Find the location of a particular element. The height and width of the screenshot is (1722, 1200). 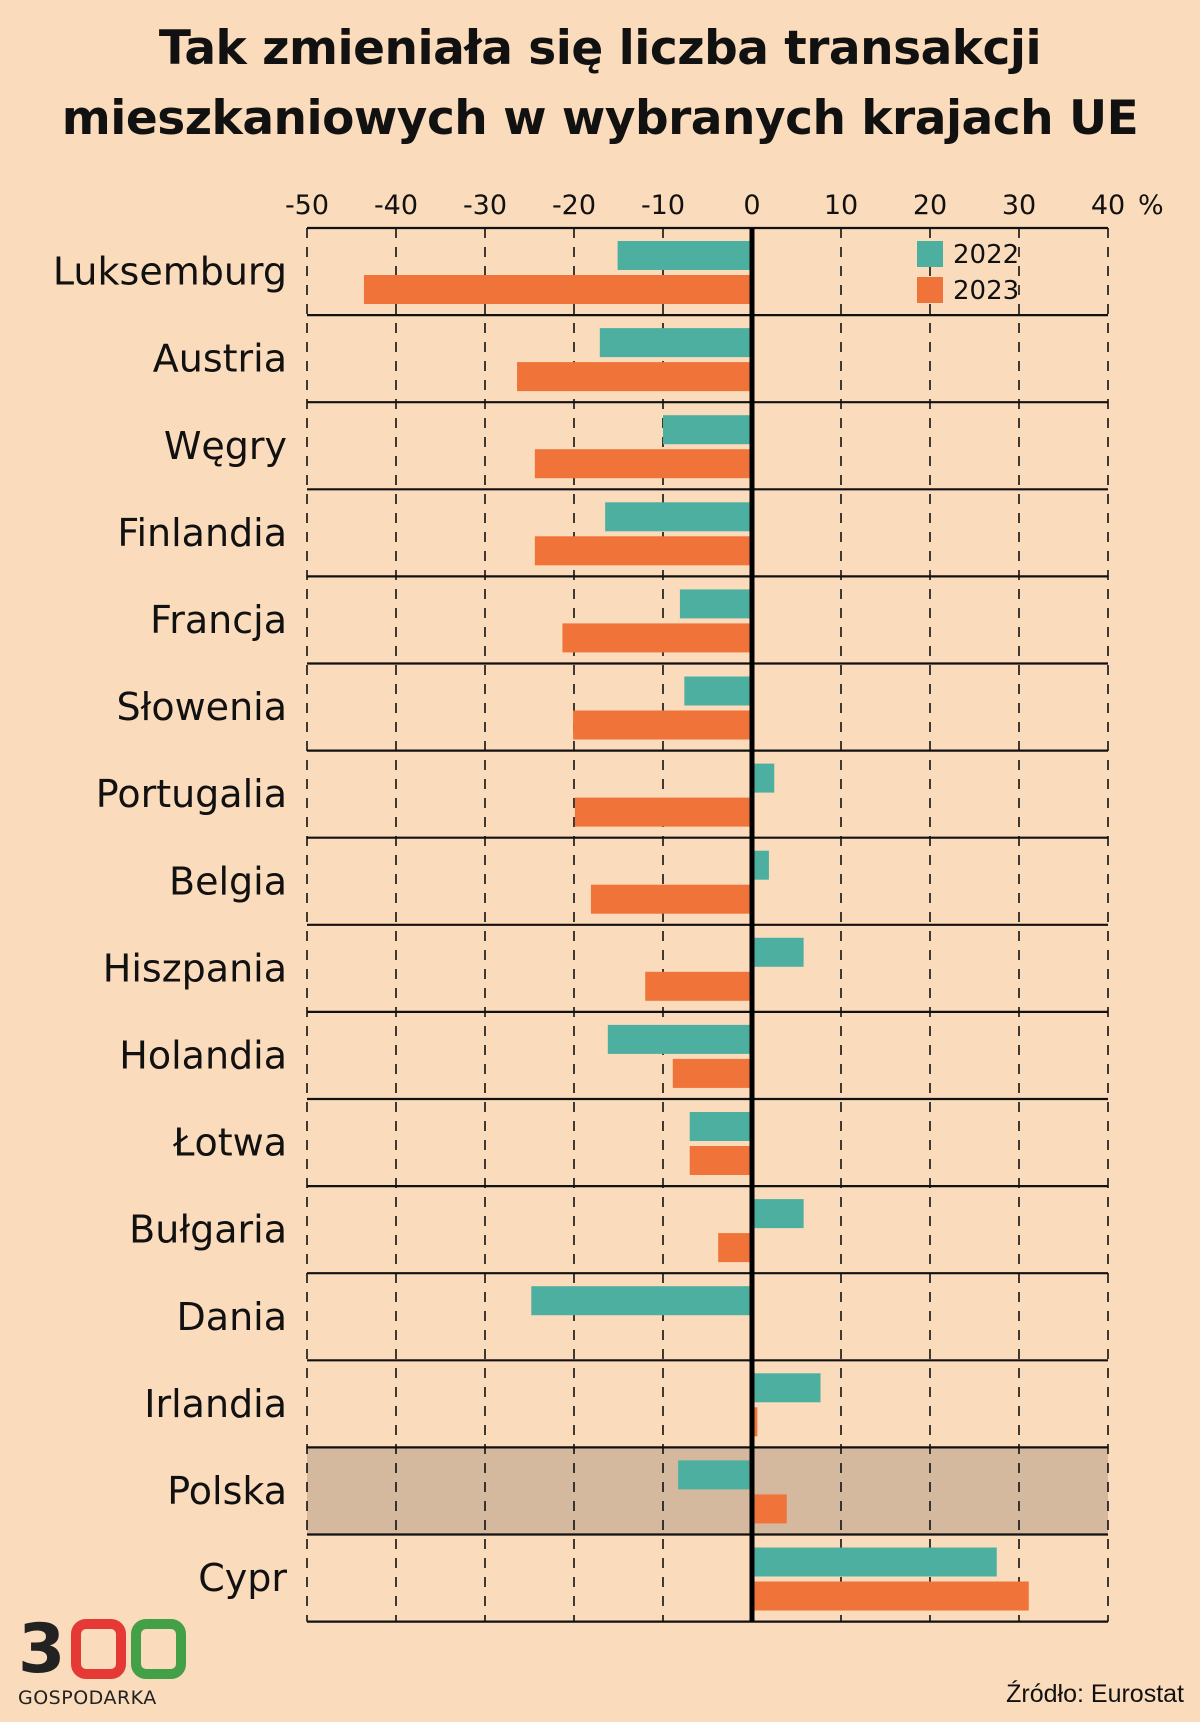

category-label: Hiszpania is located at coordinates (195, 968).